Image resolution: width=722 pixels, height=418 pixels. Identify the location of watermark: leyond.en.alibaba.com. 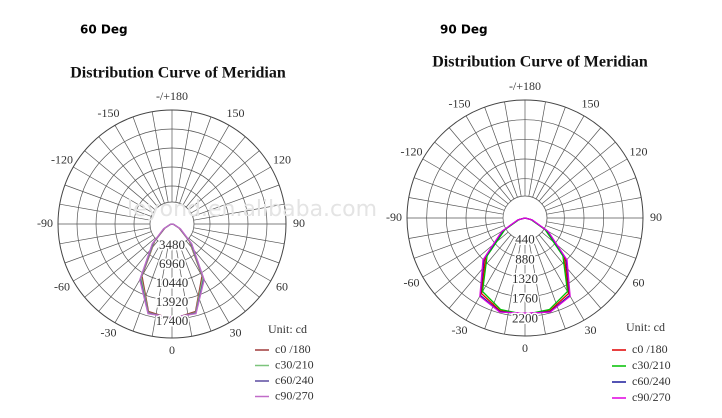
(252, 209).